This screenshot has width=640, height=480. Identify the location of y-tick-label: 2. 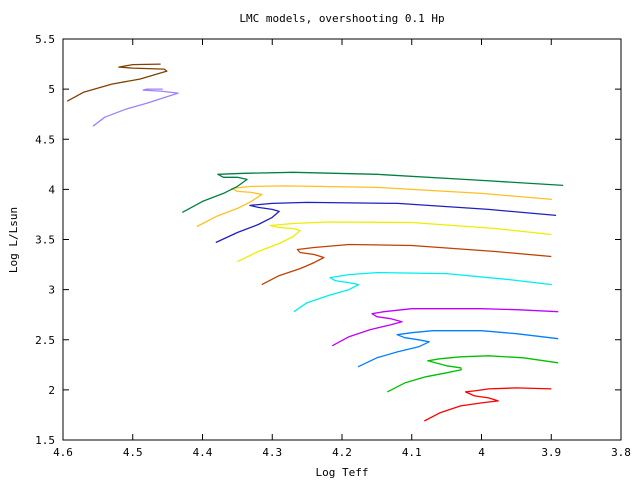
(51, 390).